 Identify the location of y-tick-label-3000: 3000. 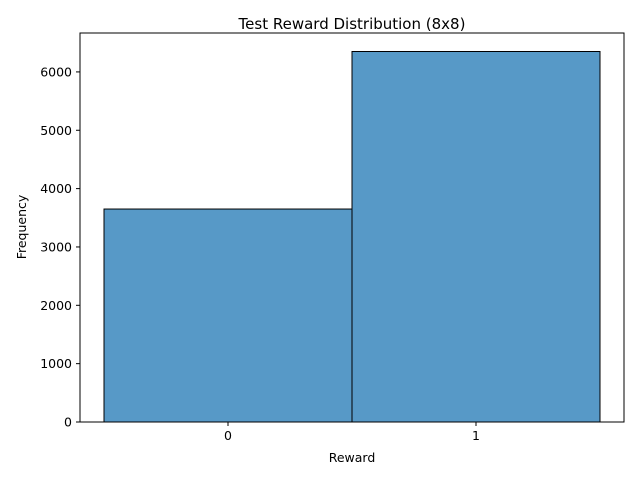
(56, 246).